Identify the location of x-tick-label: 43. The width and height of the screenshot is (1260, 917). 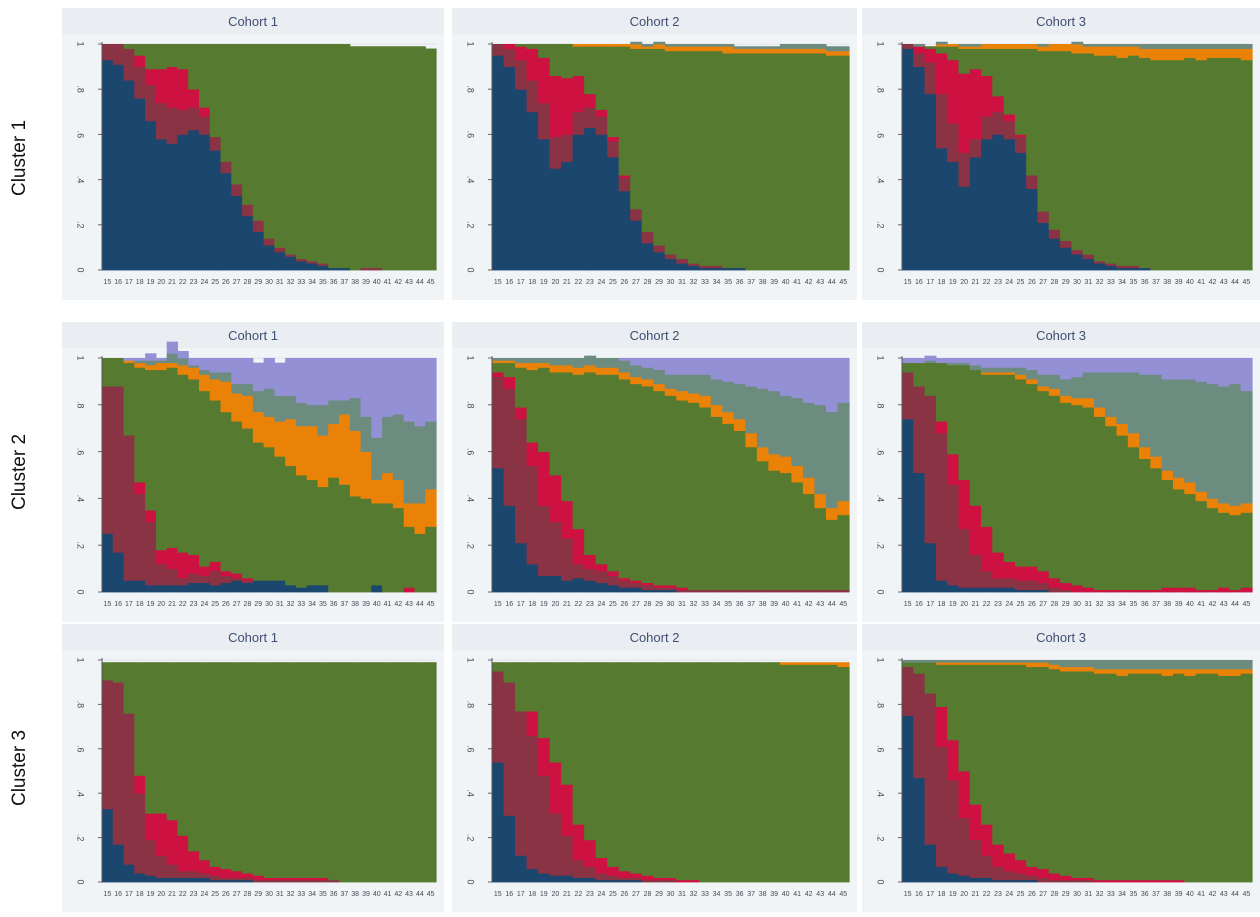
(1224, 282).